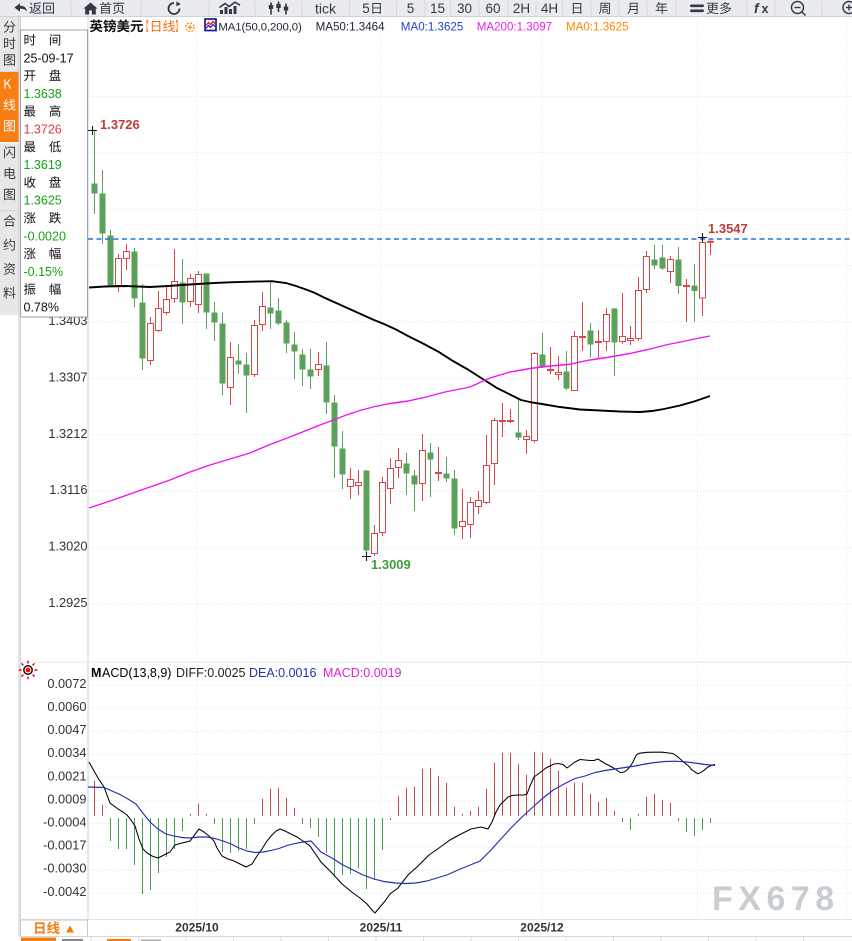  I want to click on svg-text: 1.3116, so click(68, 489).